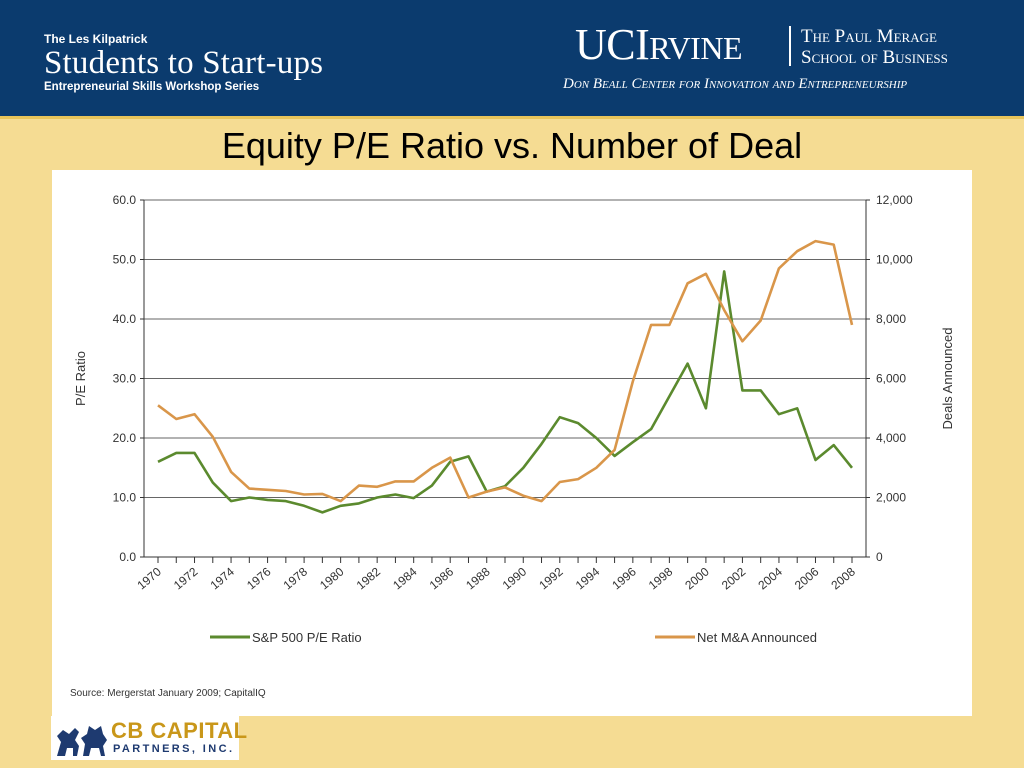 The width and height of the screenshot is (1024, 768). What do you see at coordinates (697, 578) in the screenshot?
I see `x-tick-label: 2000` at bounding box center [697, 578].